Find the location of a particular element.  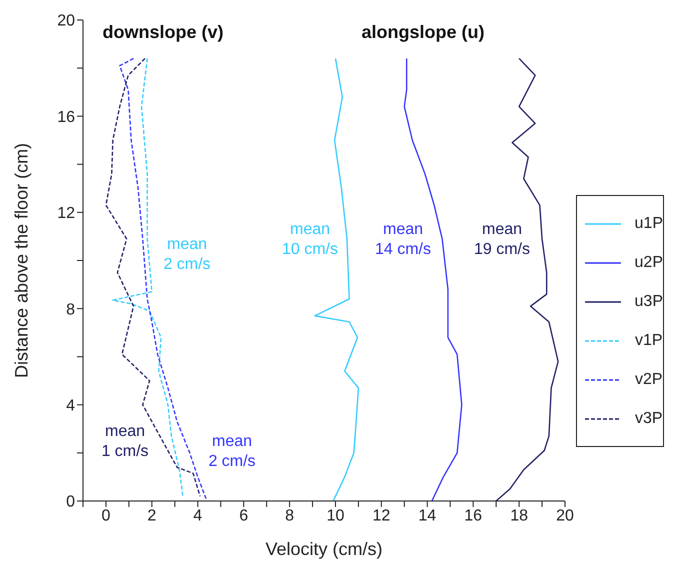

y-tick-label: 12 is located at coordinates (66, 213).